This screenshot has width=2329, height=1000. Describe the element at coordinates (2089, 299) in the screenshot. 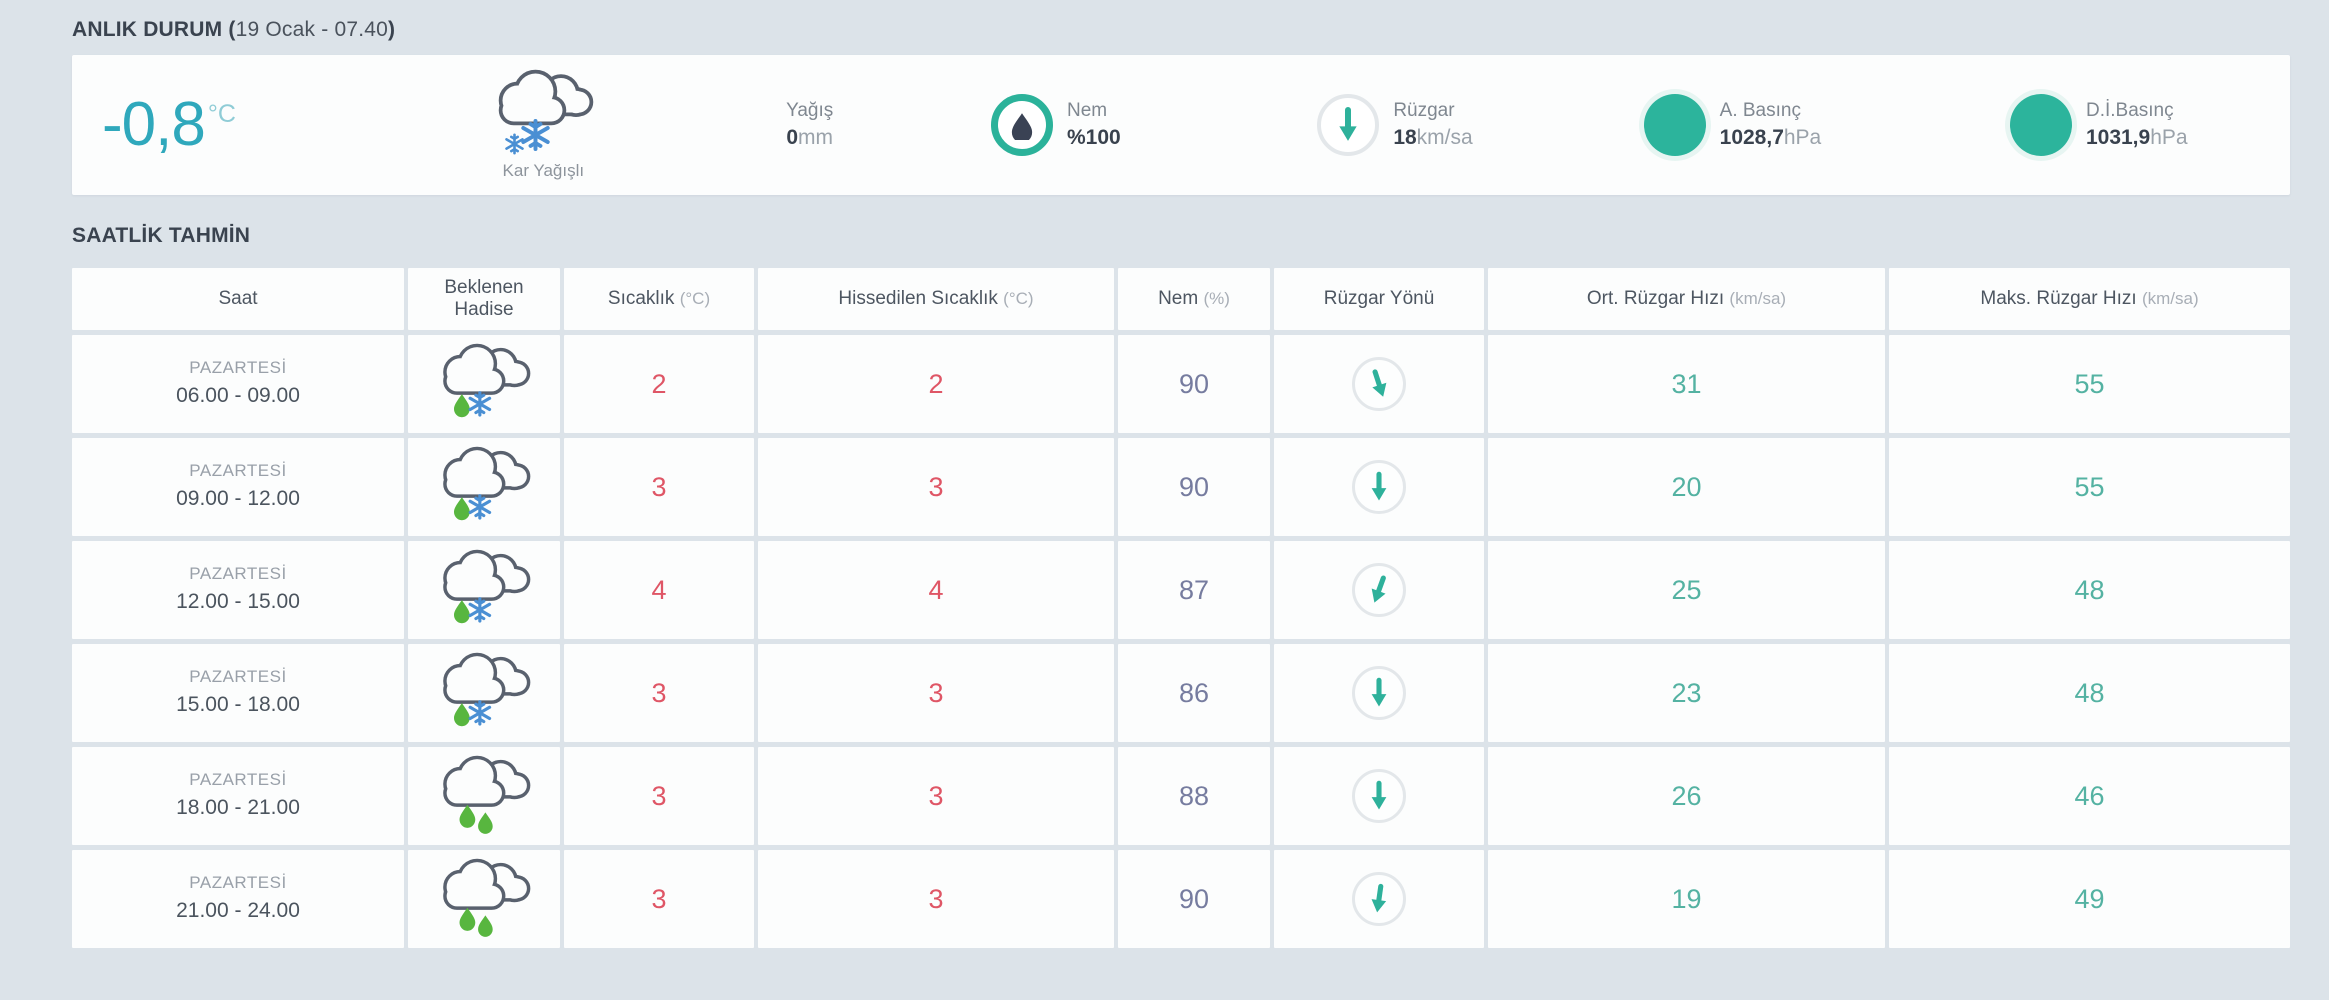

I see `column-header-maks-ruzgar-hizi: Maks. Rüzgar Hızı (km/sa)` at that location.